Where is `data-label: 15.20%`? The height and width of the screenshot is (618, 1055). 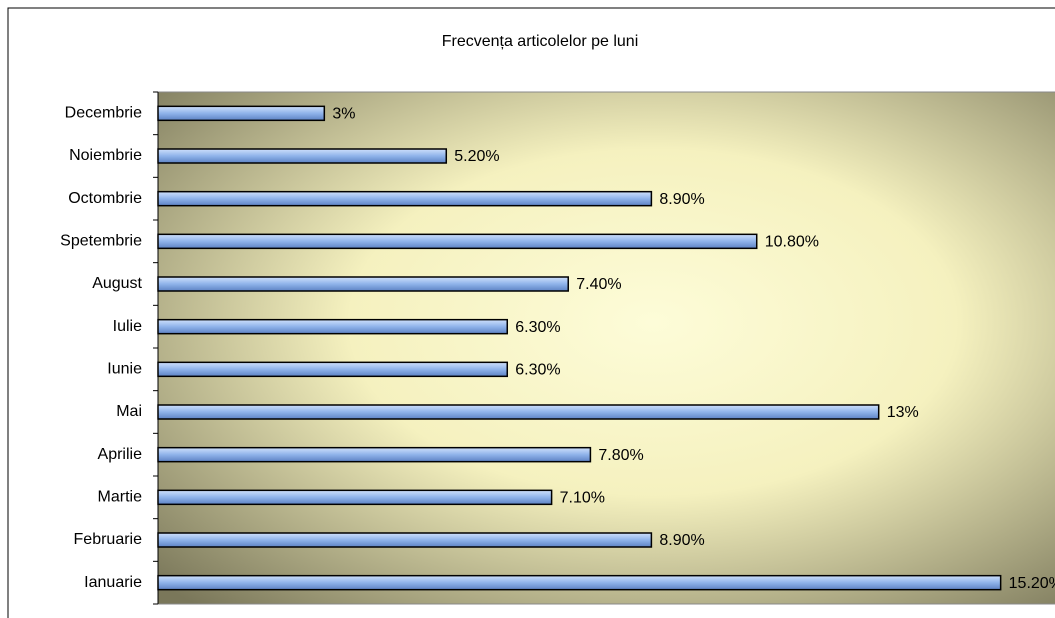 data-label: 15.20% is located at coordinates (1032, 583).